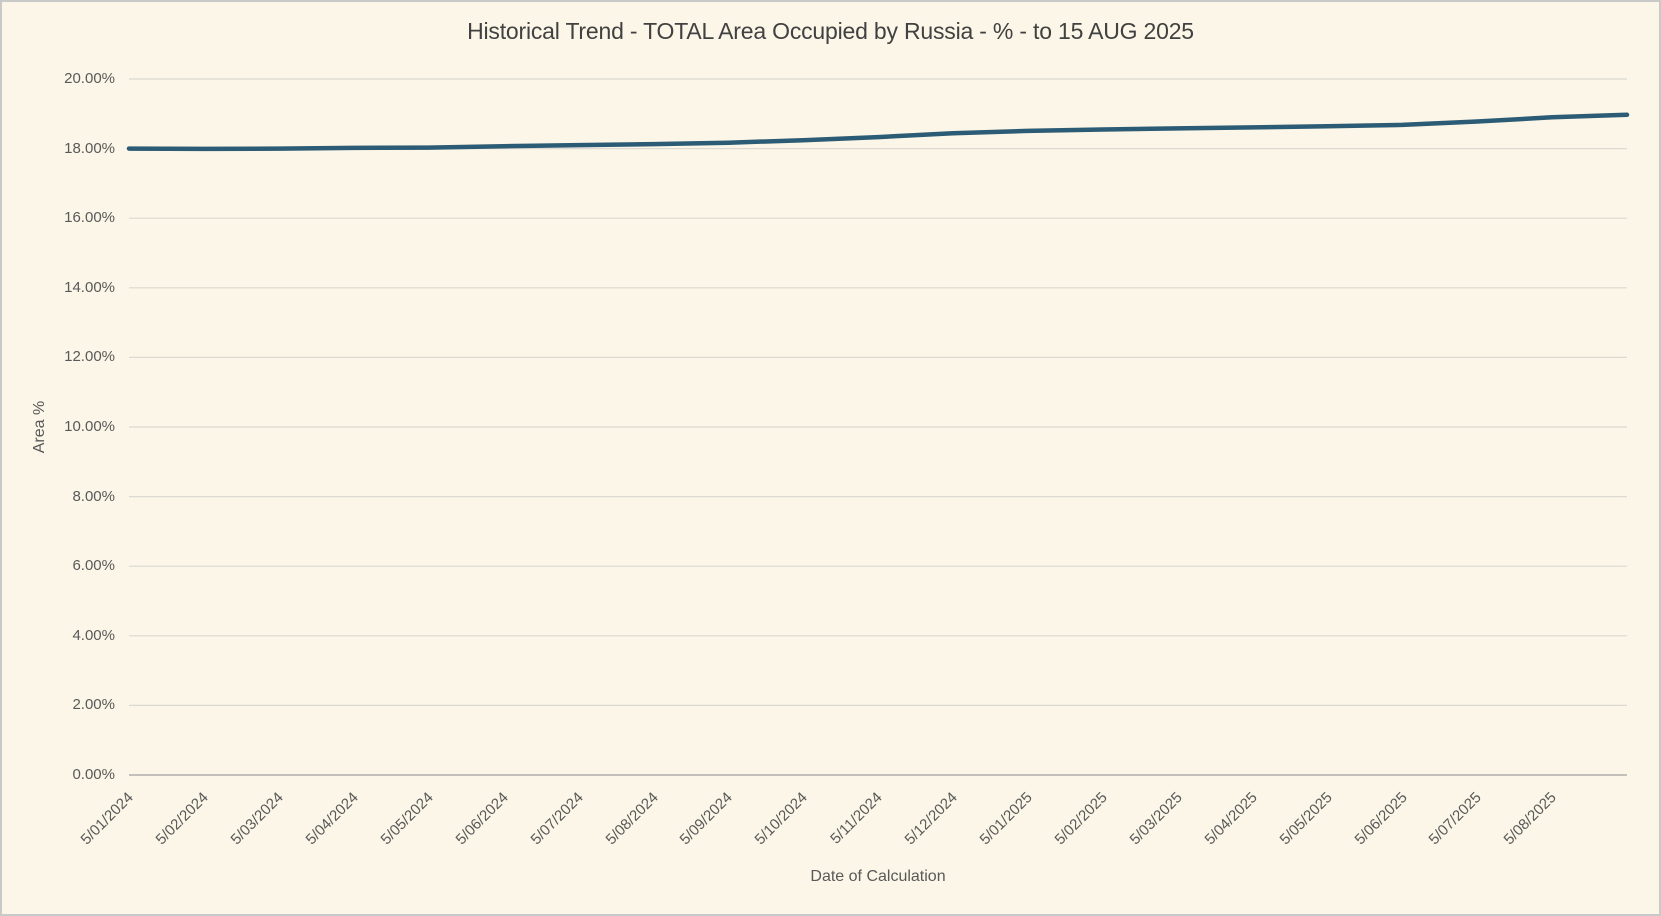 The image size is (1661, 916). I want to click on y-tick-label: 0.00%, so click(93, 774).